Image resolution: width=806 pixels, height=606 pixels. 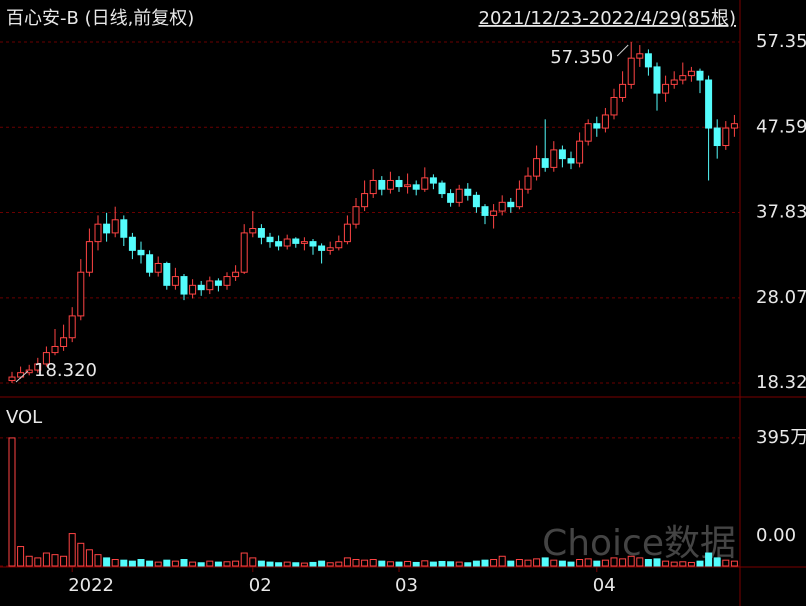 I want to click on y-tick-label: 37.83, so click(x=781, y=212).